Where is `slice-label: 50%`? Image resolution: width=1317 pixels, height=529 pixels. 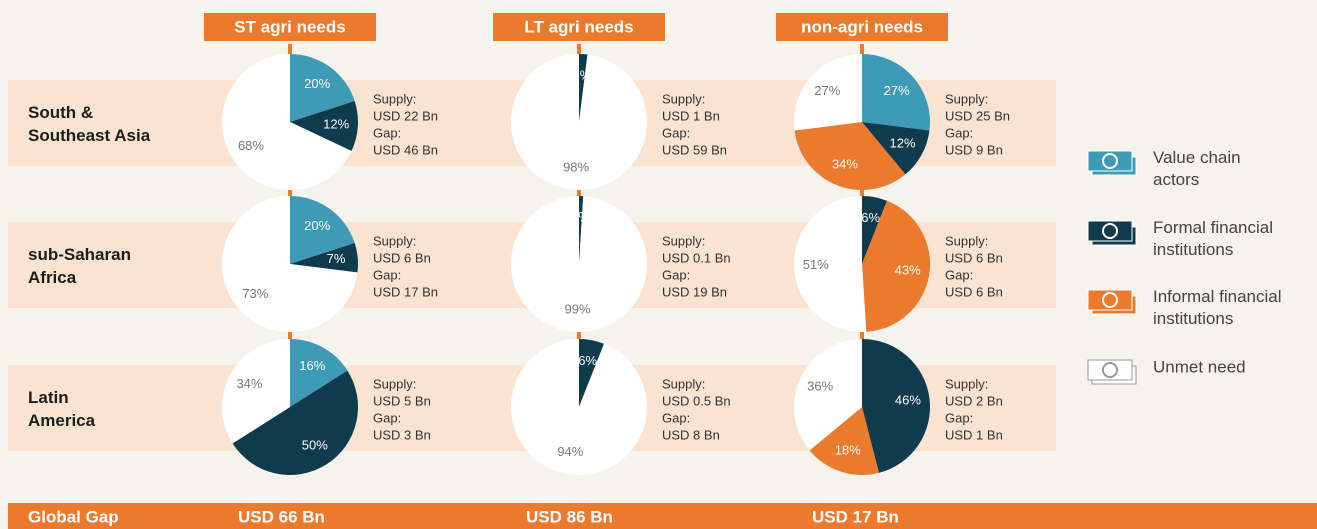 slice-label: 50% is located at coordinates (315, 444).